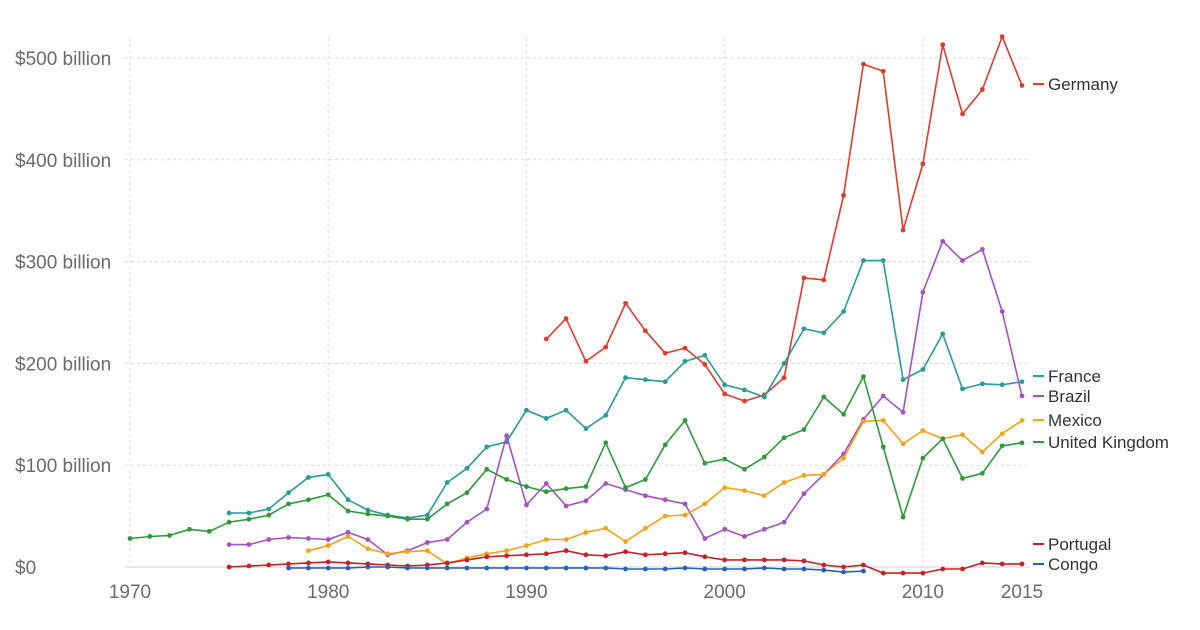 This screenshot has width=1200, height=630. Describe the element at coordinates (1108, 442) in the screenshot. I see `legend-label: United Kingdom` at that location.